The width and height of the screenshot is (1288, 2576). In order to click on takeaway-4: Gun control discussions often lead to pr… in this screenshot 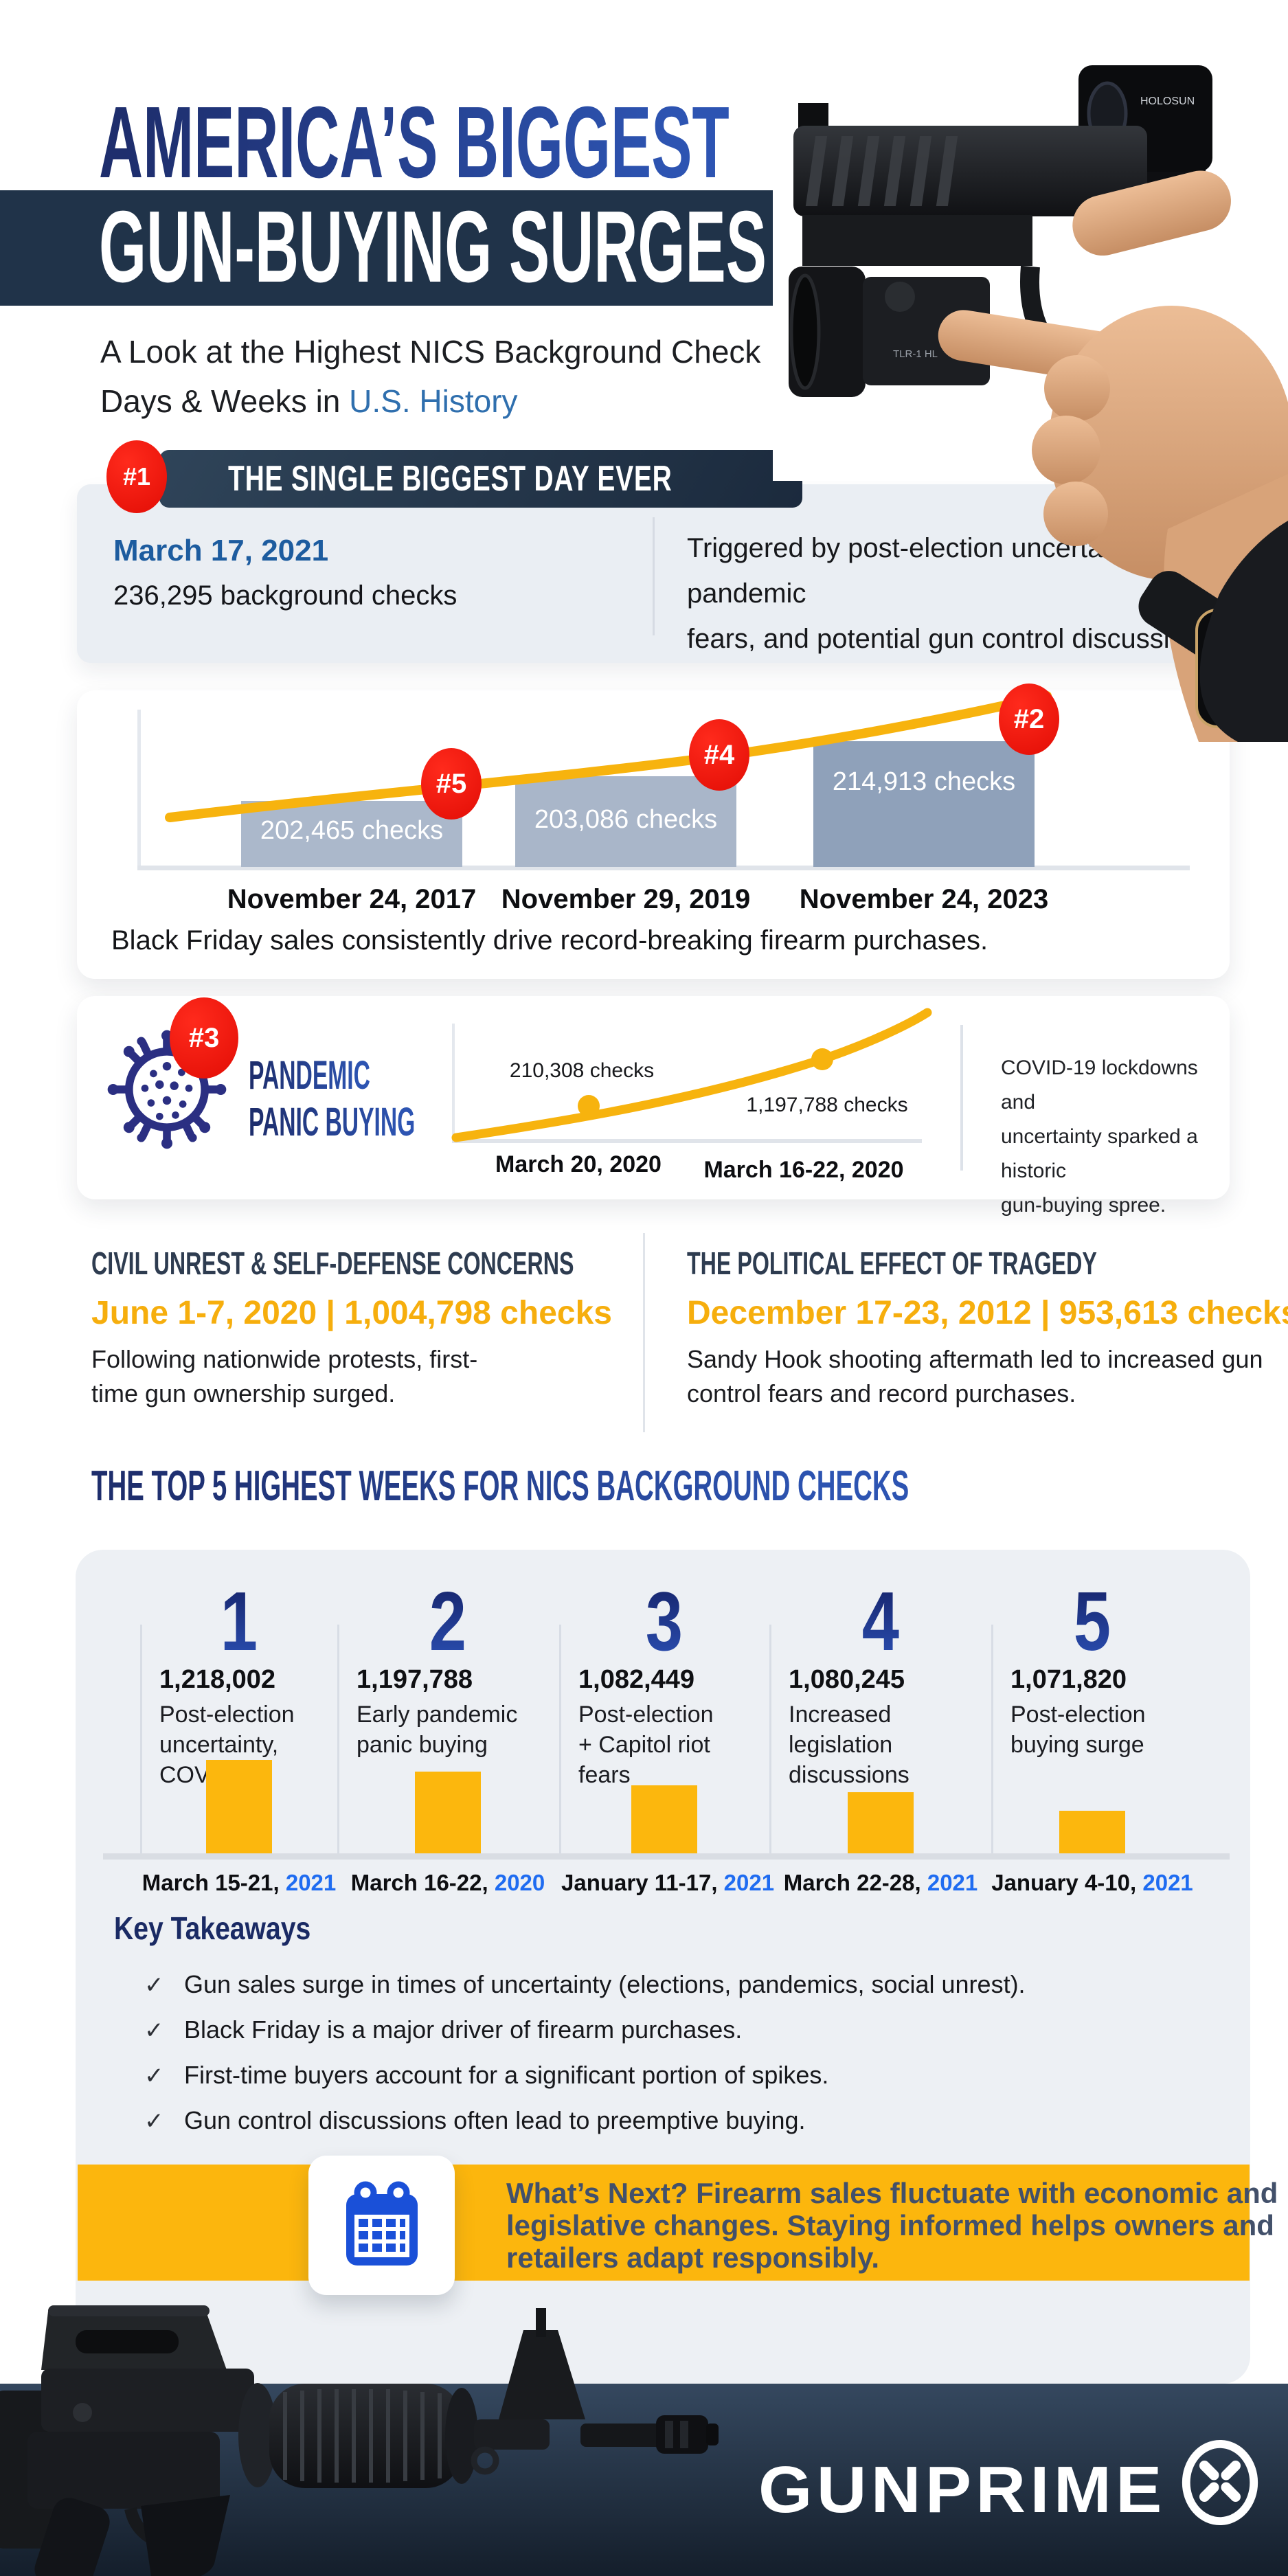, I will do `click(495, 2120)`.